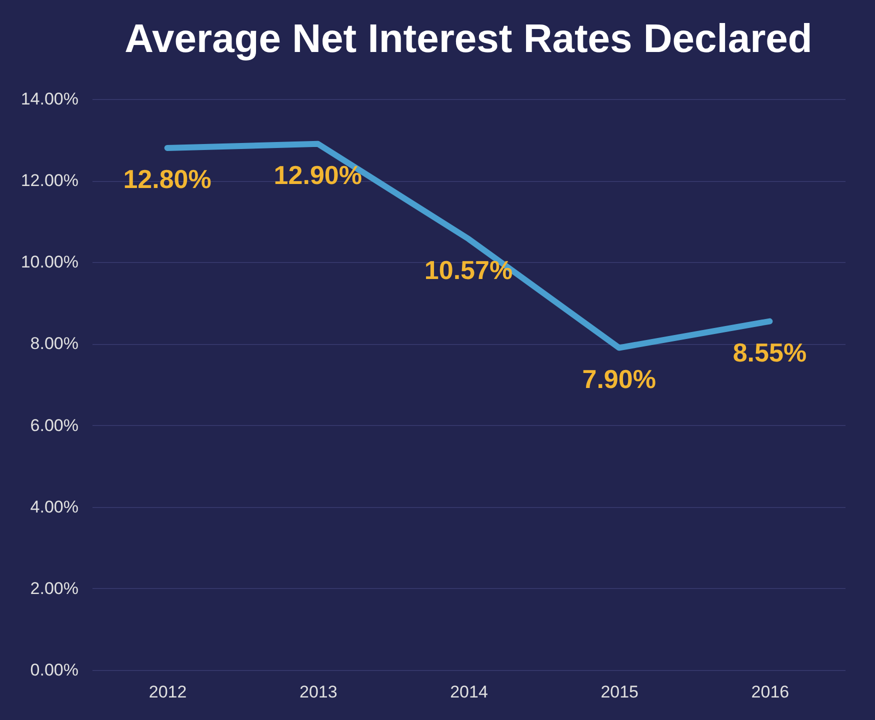 The width and height of the screenshot is (875, 720). Describe the element at coordinates (54, 588) in the screenshot. I see `y-tick-label: 2.00%` at that location.